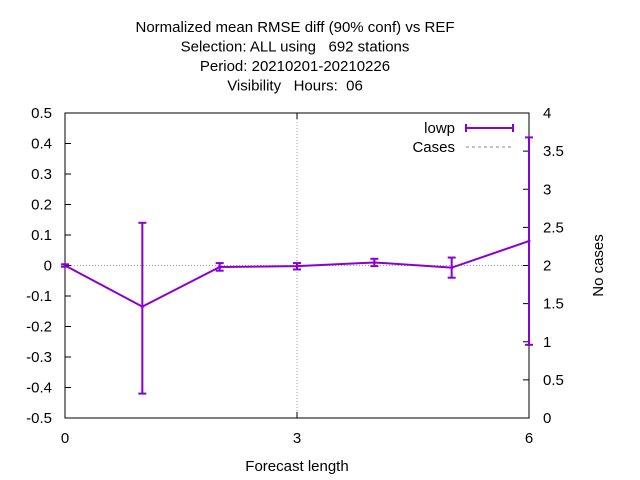 Image resolution: width=640 pixels, height=480 pixels. I want to click on y2-tick-label: 0.5, so click(553, 380).